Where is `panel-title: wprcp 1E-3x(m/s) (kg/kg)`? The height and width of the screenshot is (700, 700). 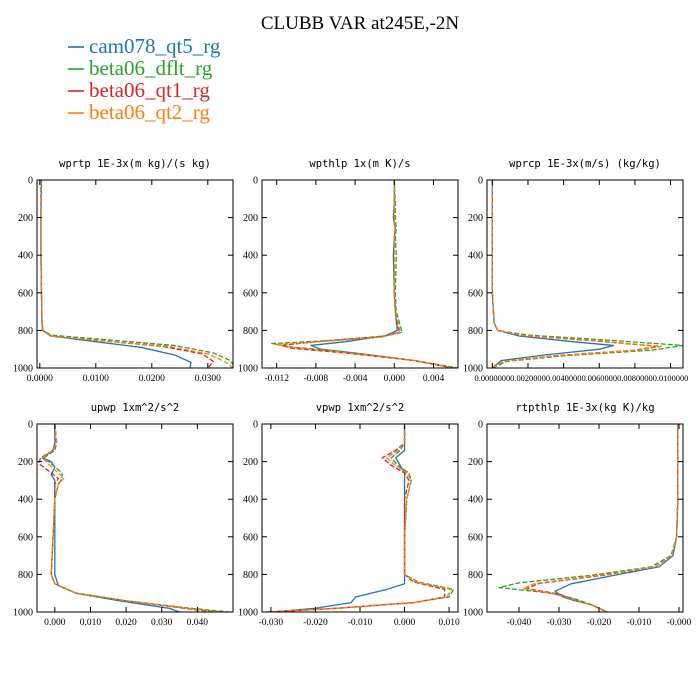 panel-title: wprcp 1E-3x(m/s) (kg/kg) is located at coordinates (585, 164).